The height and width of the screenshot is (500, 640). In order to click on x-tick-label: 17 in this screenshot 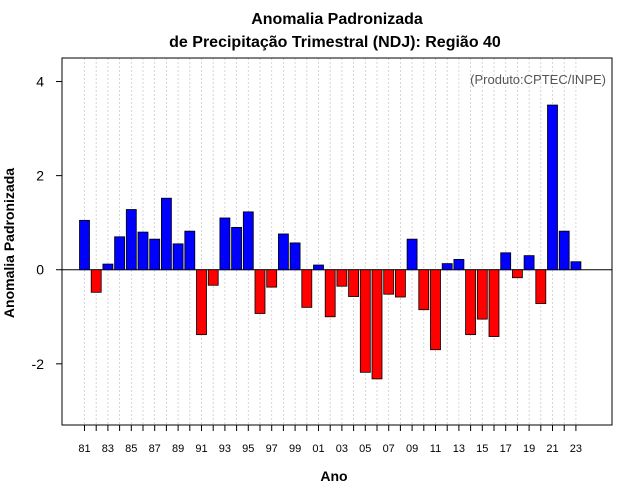, I will do `click(506, 449)`.